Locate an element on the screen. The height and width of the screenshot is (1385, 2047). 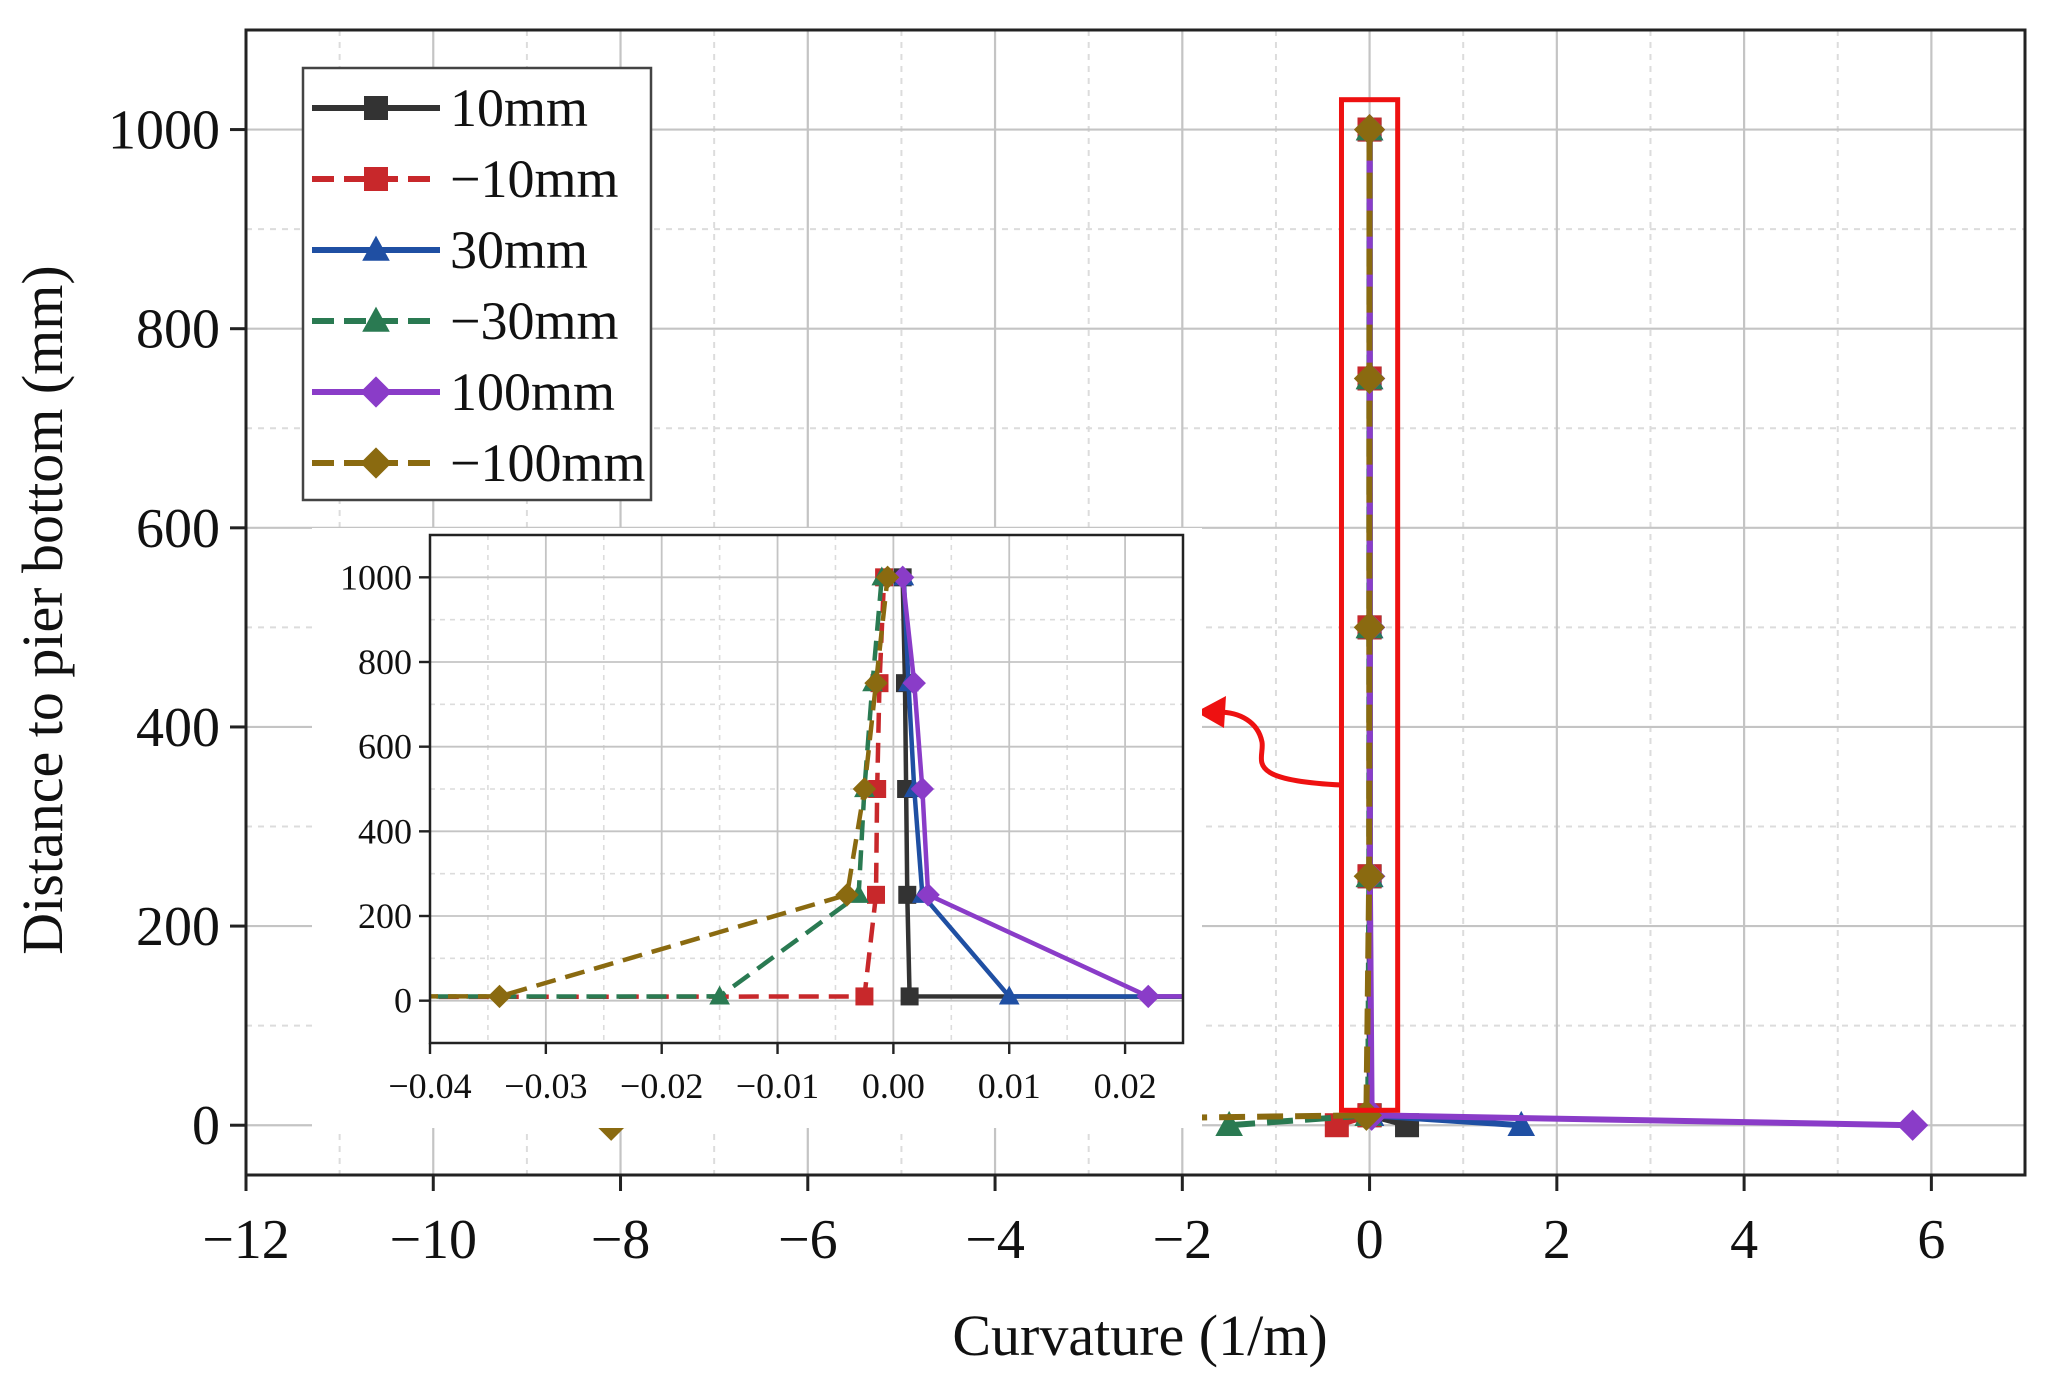
legend-item-minus-30mm: −30mm is located at coordinates (465, 321).